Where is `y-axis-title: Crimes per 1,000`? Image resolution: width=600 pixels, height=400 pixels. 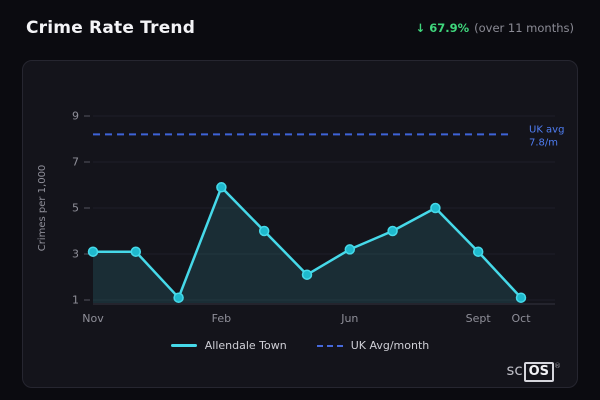
y-axis-title: Crimes per 1,000 is located at coordinates (42, 208).